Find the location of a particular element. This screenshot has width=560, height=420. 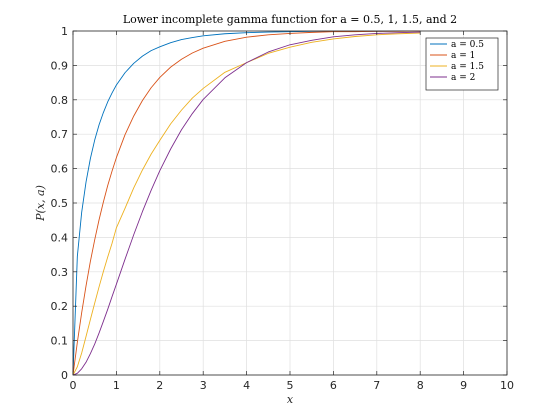

x-tick-label: 8 is located at coordinates (420, 385).